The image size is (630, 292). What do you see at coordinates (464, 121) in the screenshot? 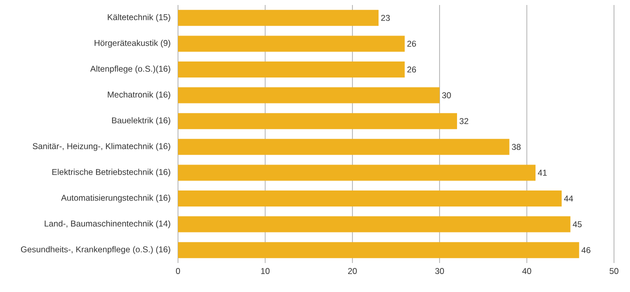
I see `data-label: 32` at bounding box center [464, 121].